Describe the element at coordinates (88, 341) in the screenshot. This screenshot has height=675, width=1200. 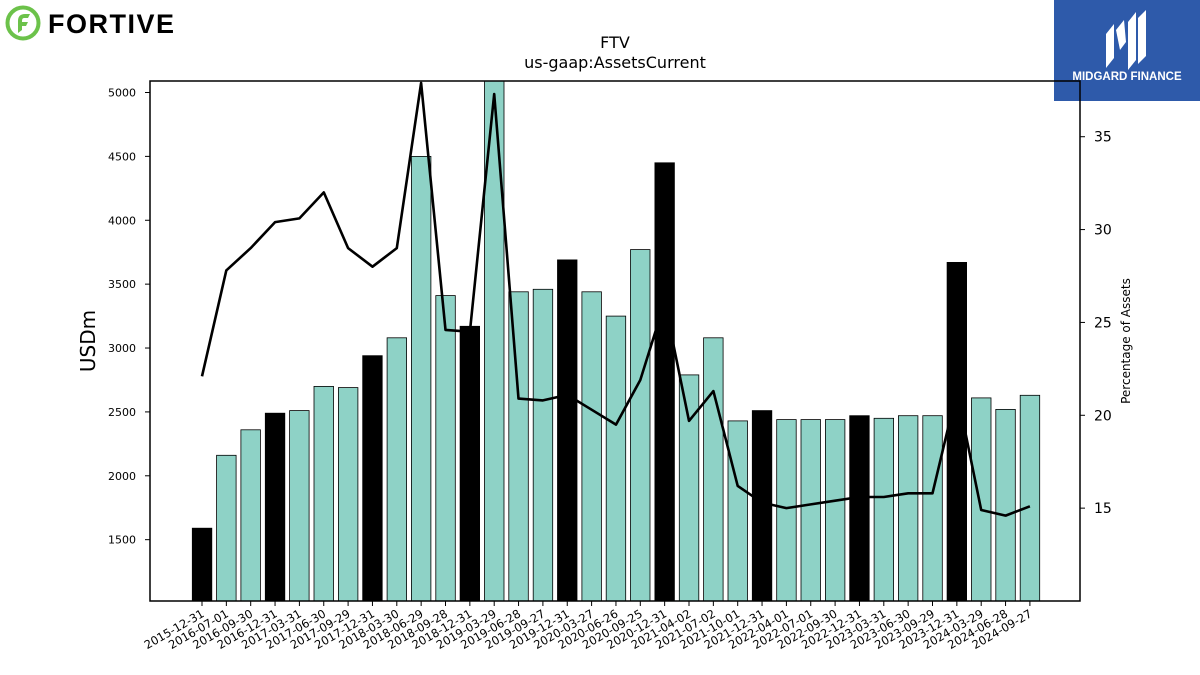
I see `y-axis-label: USDm` at that location.